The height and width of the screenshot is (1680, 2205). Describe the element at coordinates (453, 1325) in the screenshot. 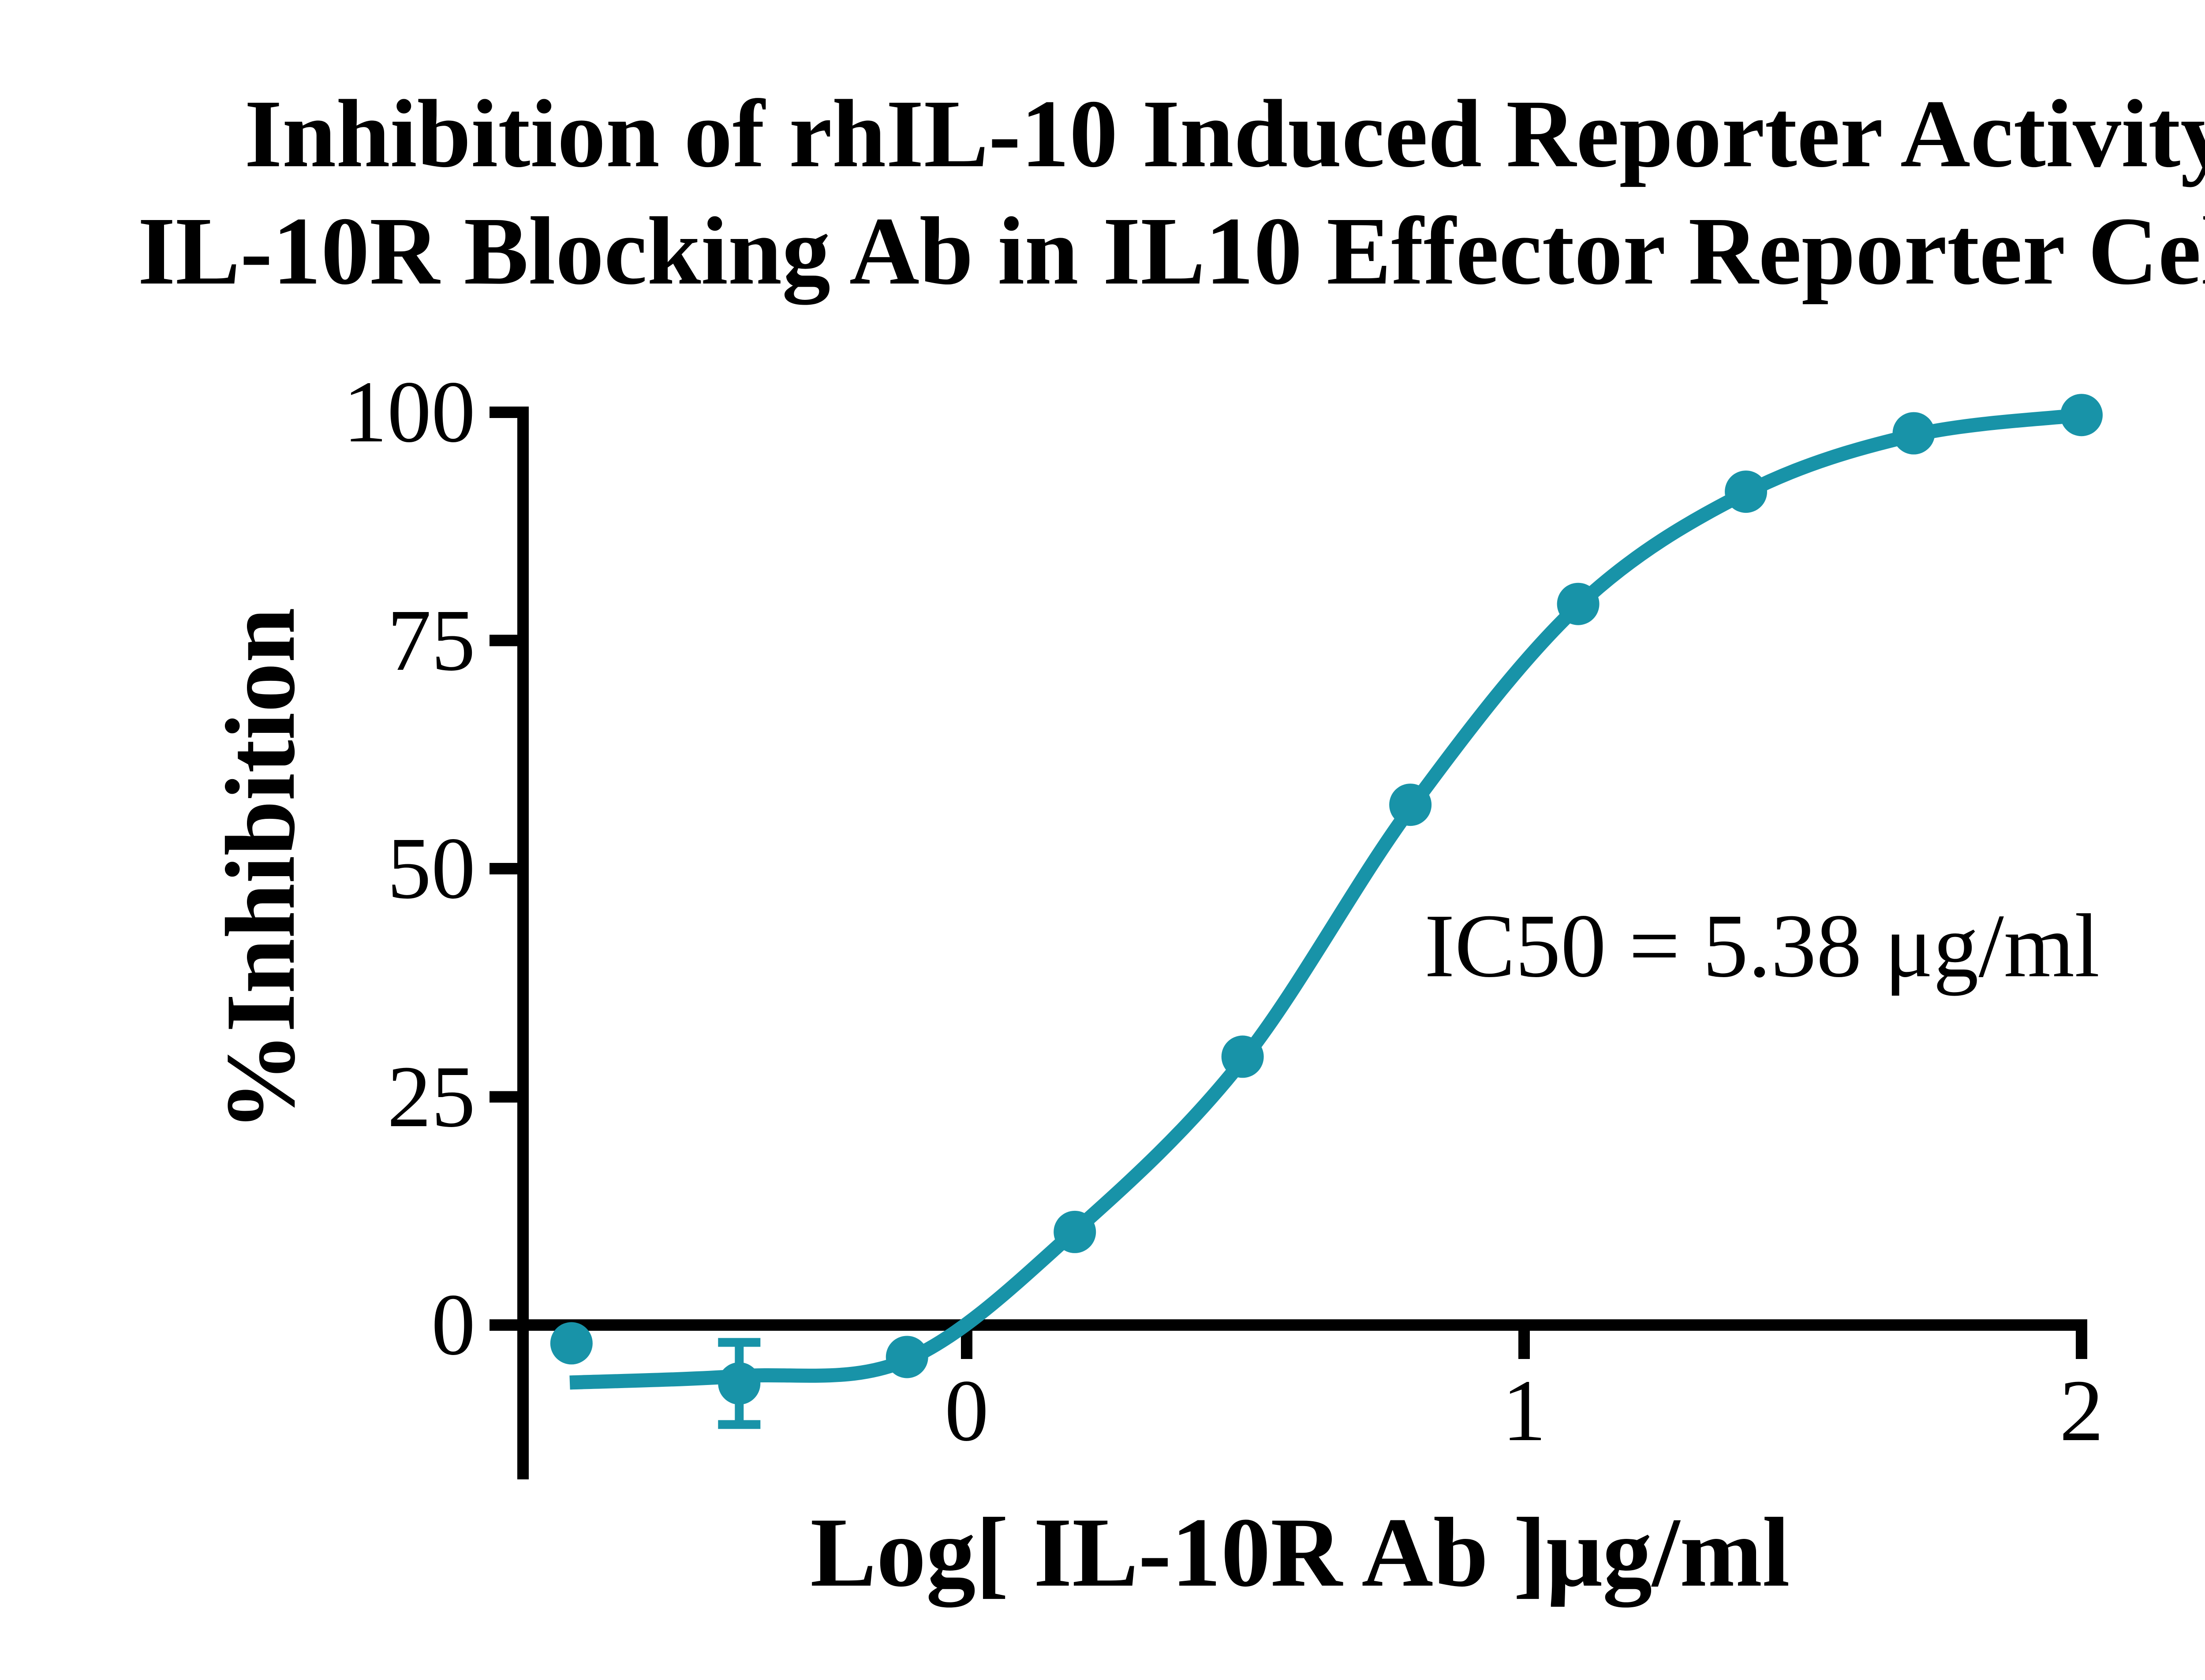

I see `y-tick-label: 0` at that location.